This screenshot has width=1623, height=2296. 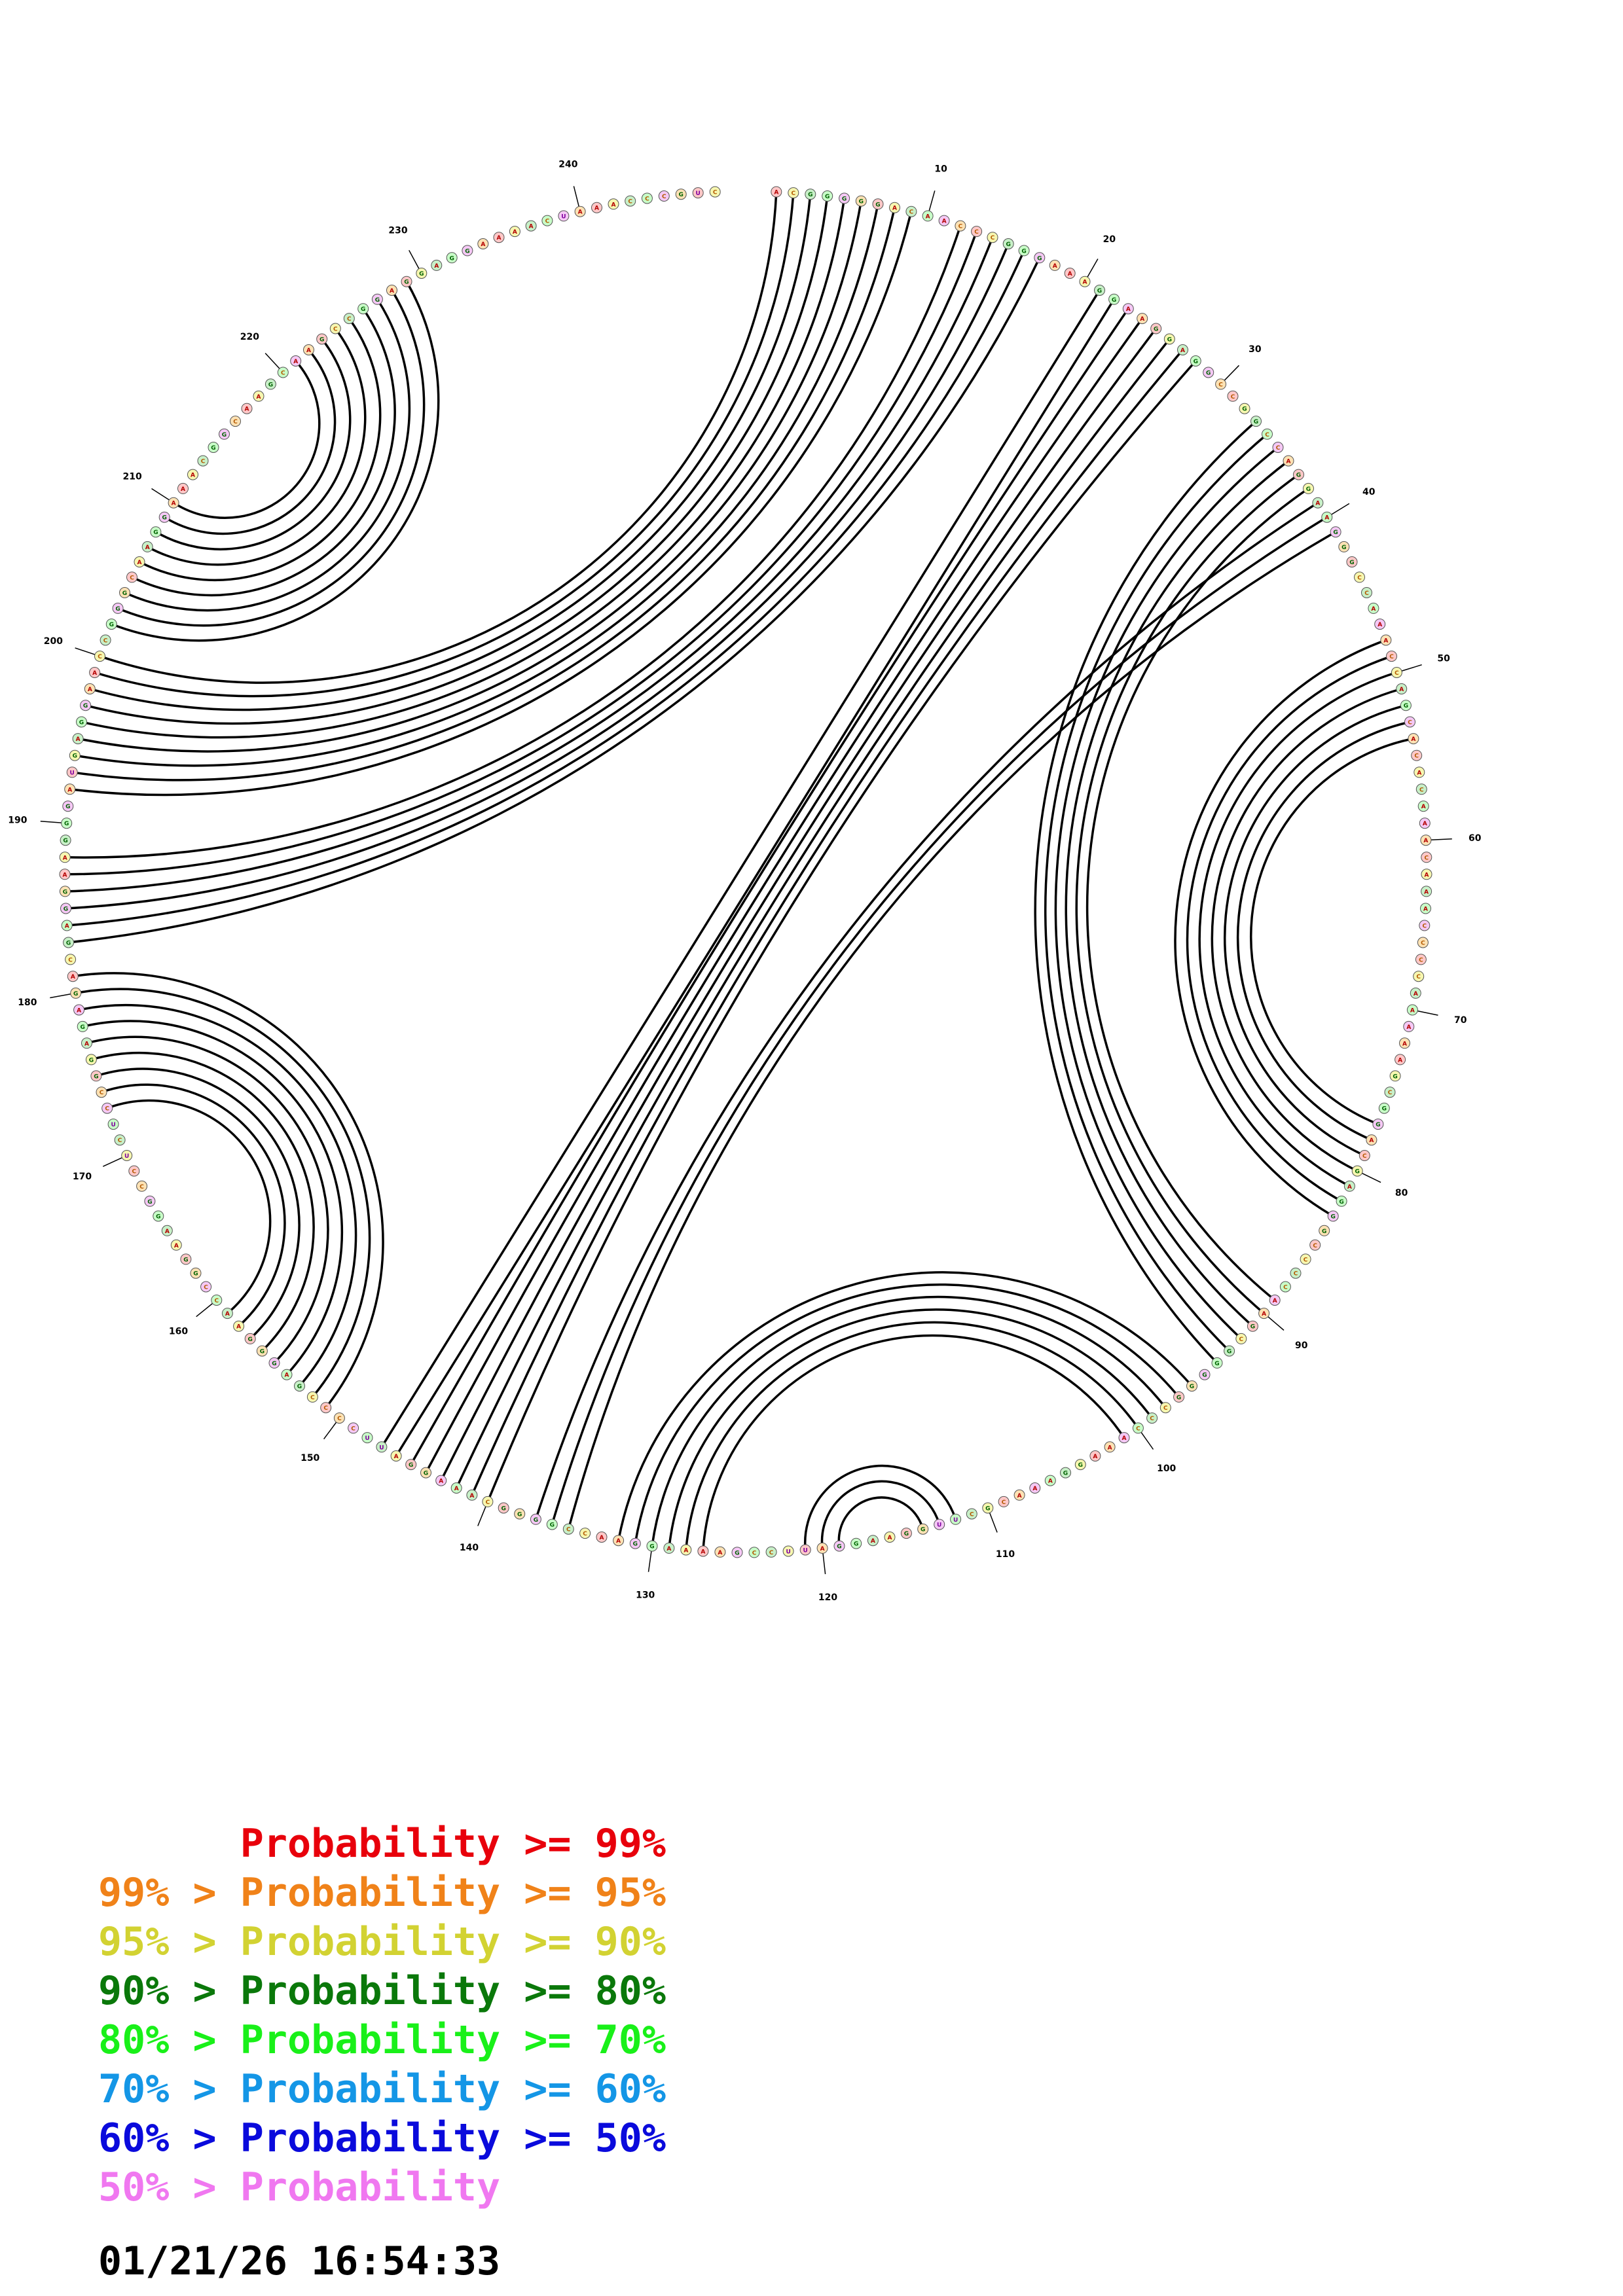 I want to click on nucleotide-letter-60: A, so click(x=1425, y=841).